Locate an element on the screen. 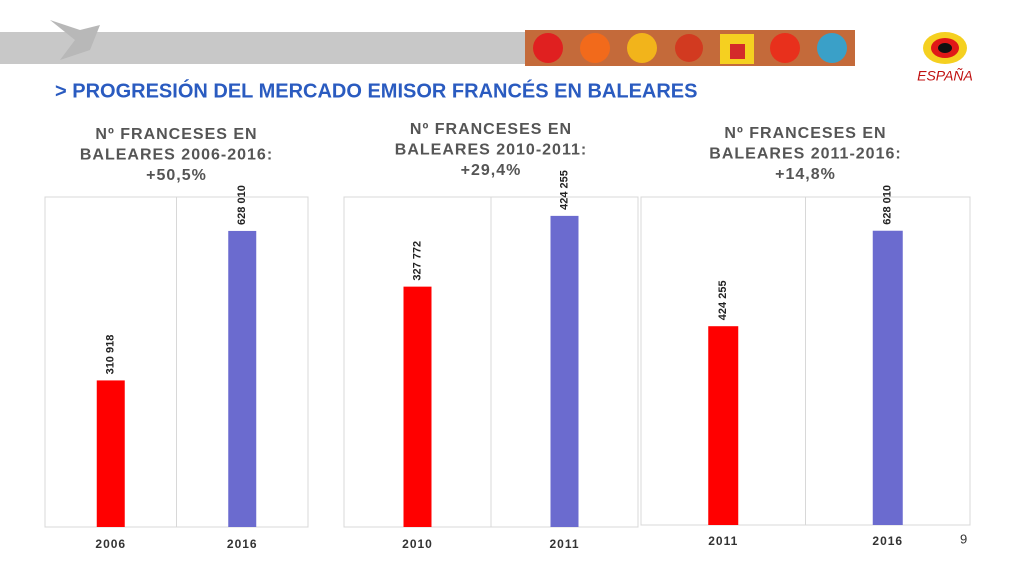 The width and height of the screenshot is (1024, 576). page-number: 9 is located at coordinates (963, 538).